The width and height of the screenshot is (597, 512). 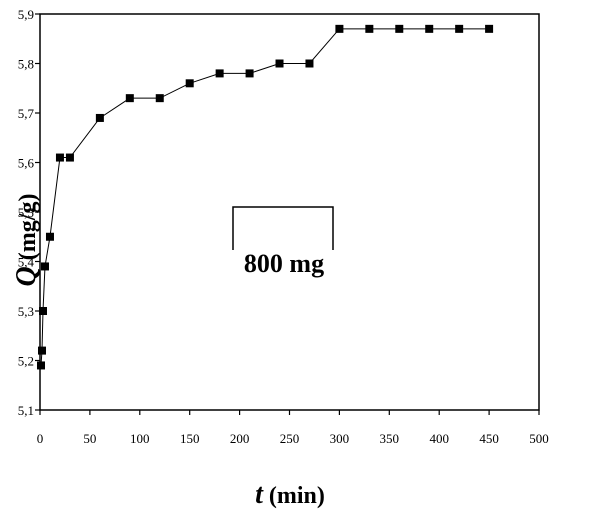 I want to click on annotation: 800 mg, so click(x=283, y=242).